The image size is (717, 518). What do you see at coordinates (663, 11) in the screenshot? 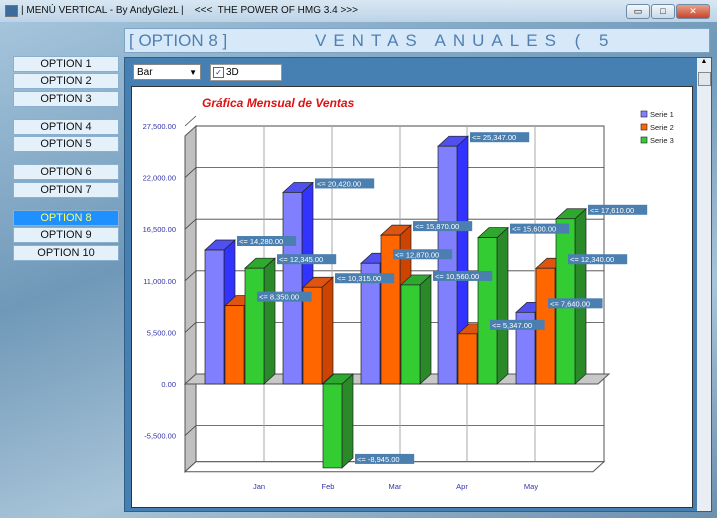
I see `maximize-button: □` at bounding box center [663, 11].